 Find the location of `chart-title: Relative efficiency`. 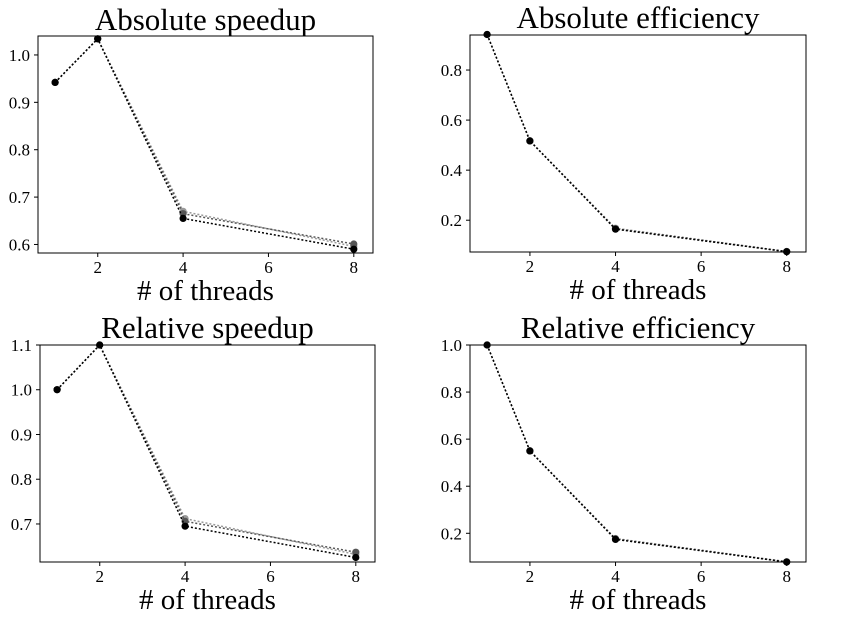

chart-title: Relative efficiency is located at coordinates (638, 327).